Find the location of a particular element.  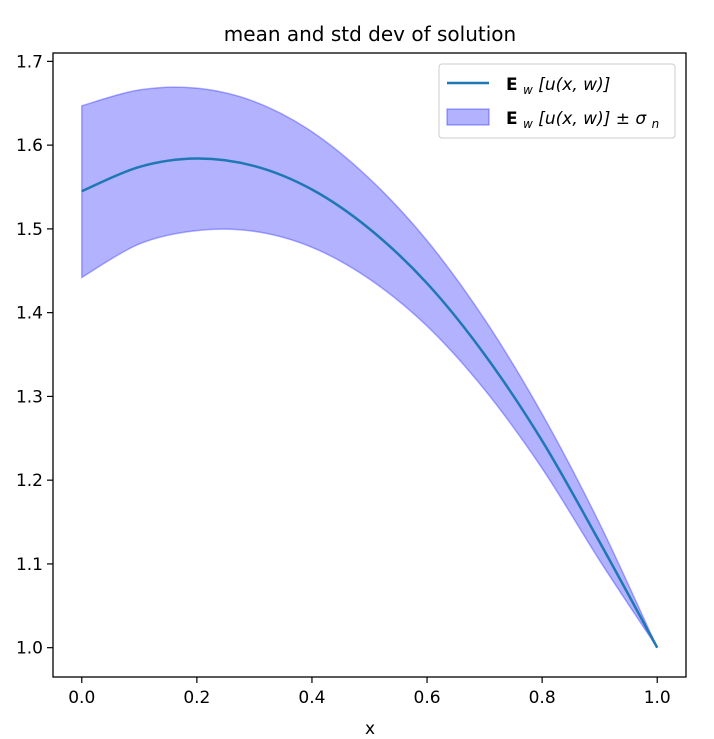

legend-line-label: E w [u(x, w)] is located at coordinates (558, 87).